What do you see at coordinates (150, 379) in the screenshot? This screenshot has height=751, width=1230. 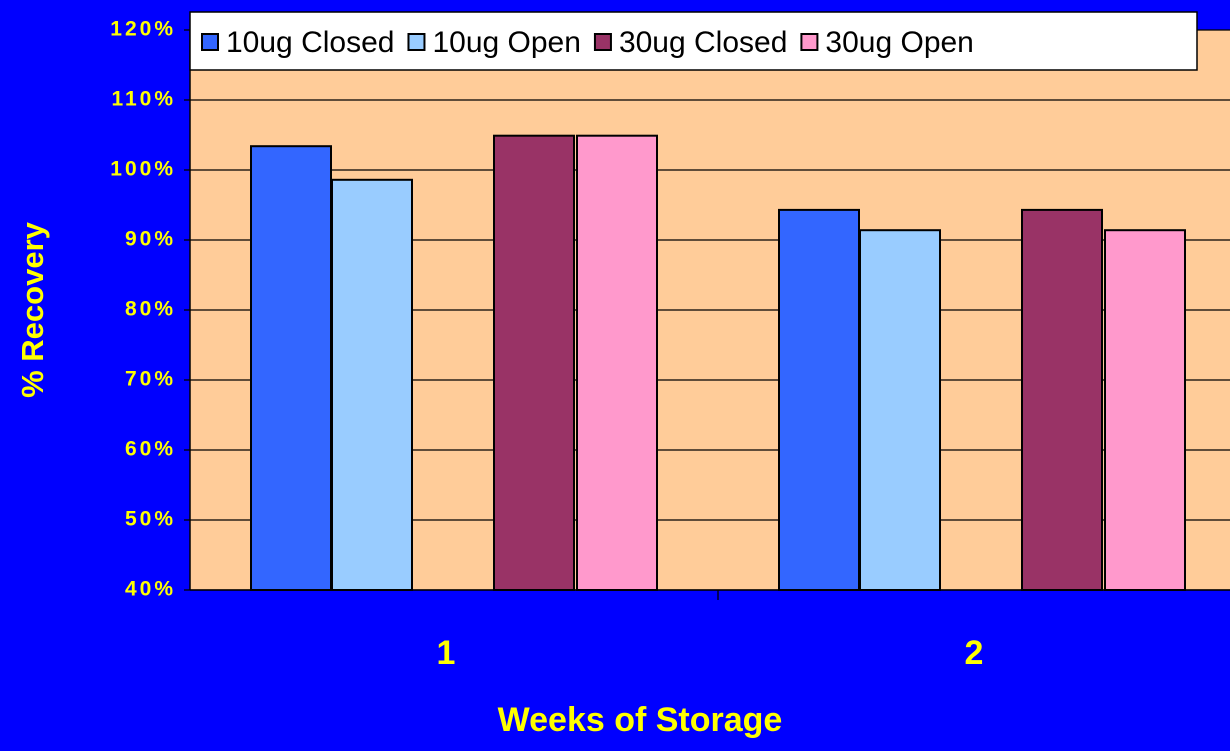 I see `y-tick-label: 70%` at bounding box center [150, 379].